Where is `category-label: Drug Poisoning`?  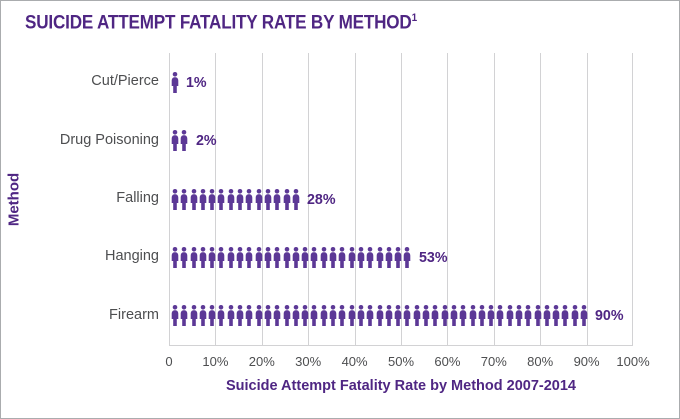 category-label: Drug Poisoning is located at coordinates (109, 139).